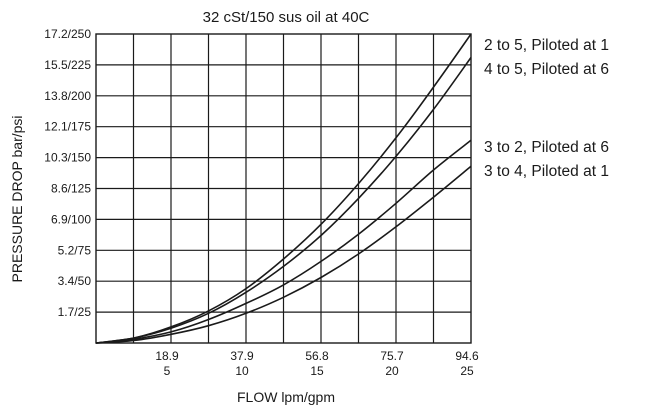  Describe the element at coordinates (546, 171) in the screenshot. I see `legend-label-4: 3 to 4, Piloted at 1` at that location.